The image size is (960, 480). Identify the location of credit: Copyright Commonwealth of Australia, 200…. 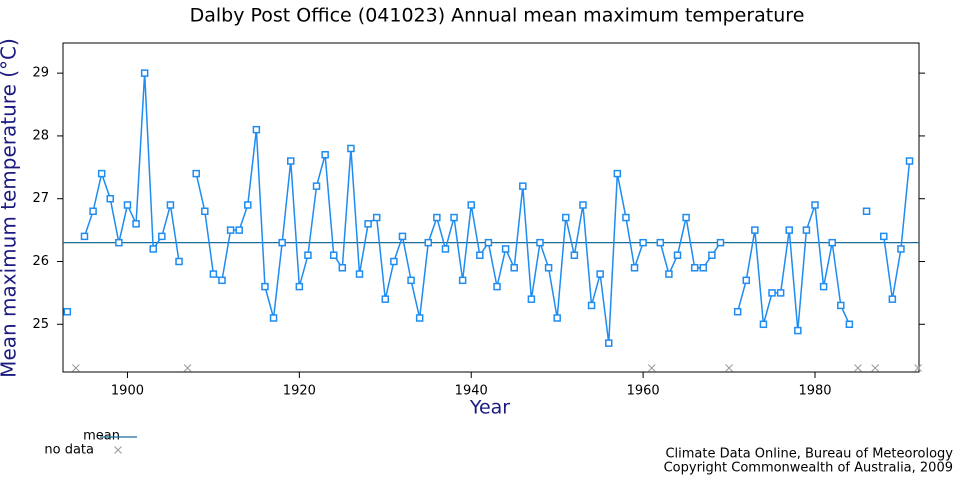
(808, 468).